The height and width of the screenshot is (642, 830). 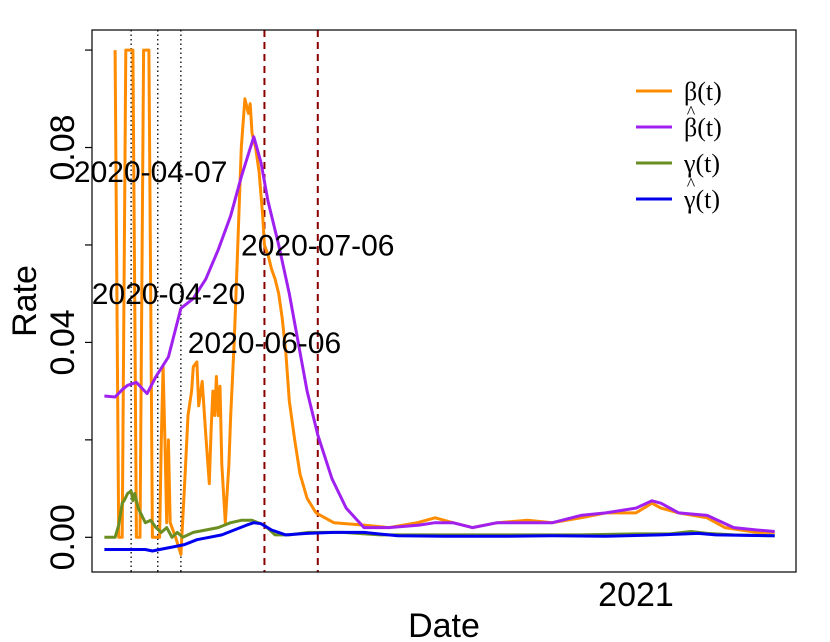 I want to click on annotations: 2020-04-07 2020-04-20 2020-07-06 2020-06-06, so click(x=234, y=258).